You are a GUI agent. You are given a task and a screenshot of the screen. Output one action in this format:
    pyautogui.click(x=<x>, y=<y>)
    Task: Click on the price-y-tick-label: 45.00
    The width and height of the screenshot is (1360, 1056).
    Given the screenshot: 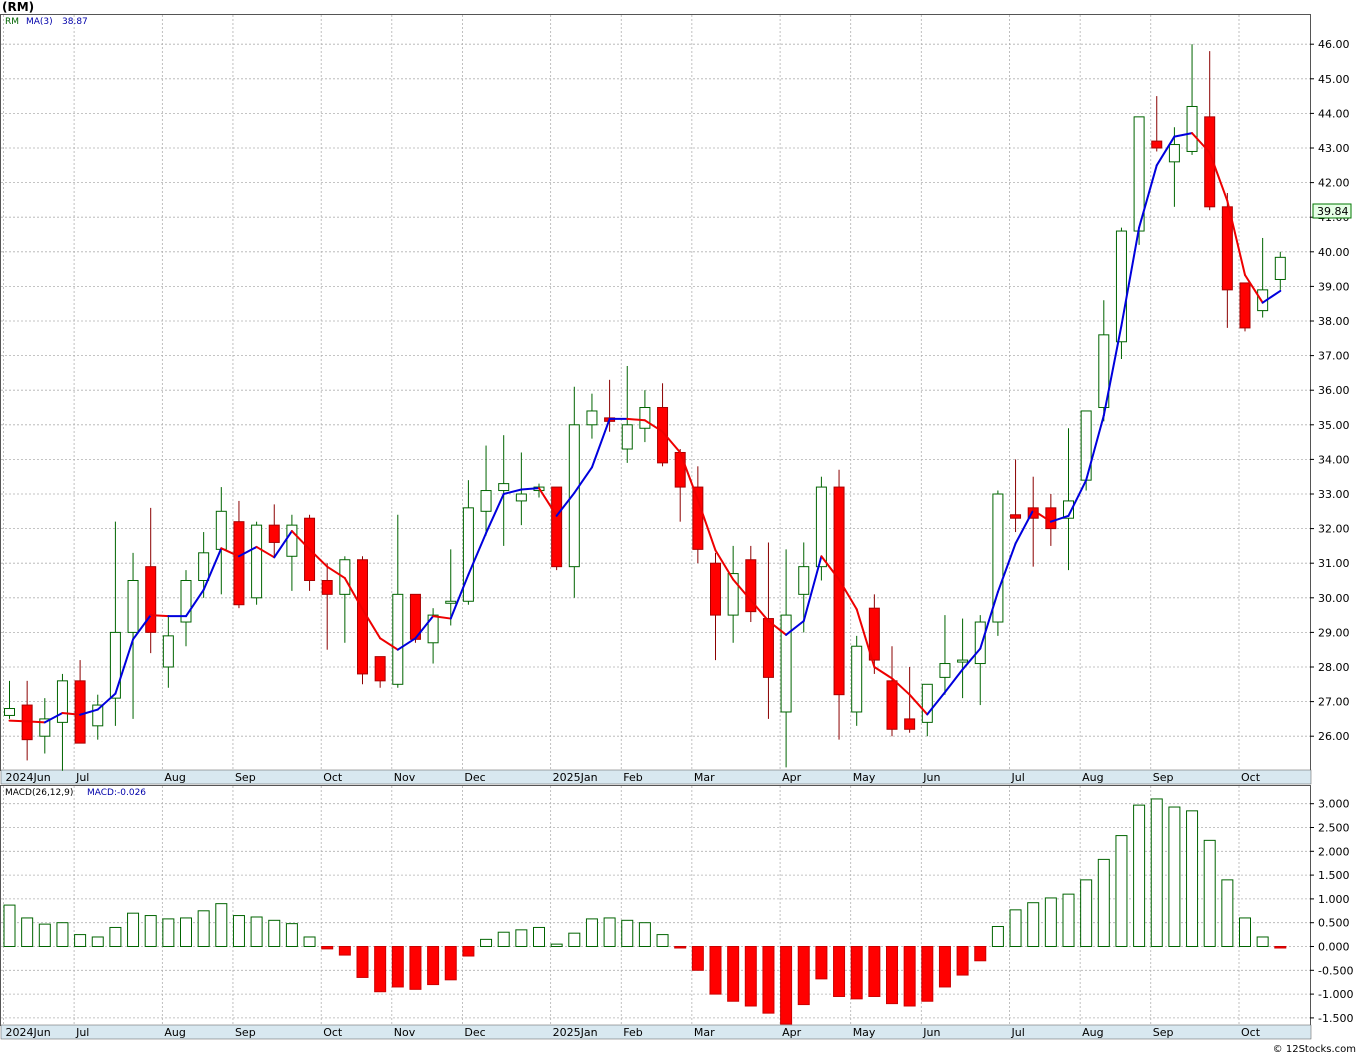 What is the action you would take?
    pyautogui.click(x=1334, y=79)
    